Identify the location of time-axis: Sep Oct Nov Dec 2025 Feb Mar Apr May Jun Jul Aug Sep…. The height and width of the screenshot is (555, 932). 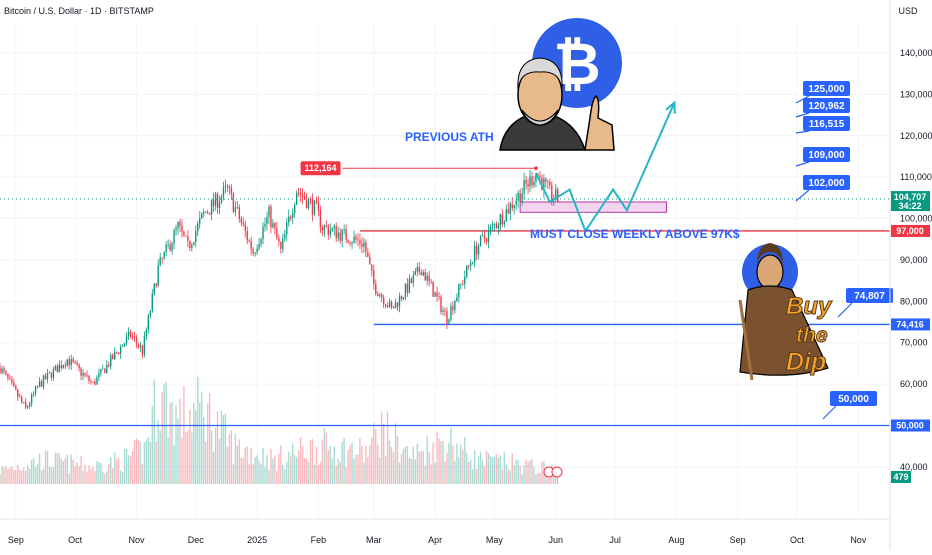
(445, 531).